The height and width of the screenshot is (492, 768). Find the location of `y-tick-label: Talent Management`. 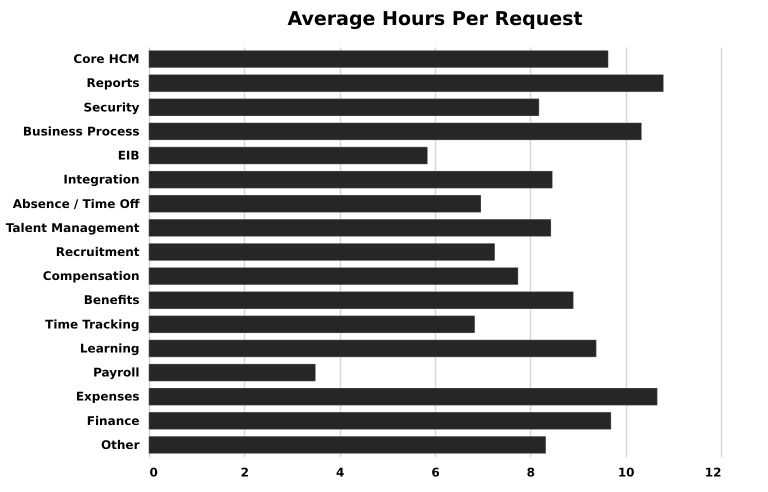

y-tick-label: Talent Management is located at coordinates (73, 227).